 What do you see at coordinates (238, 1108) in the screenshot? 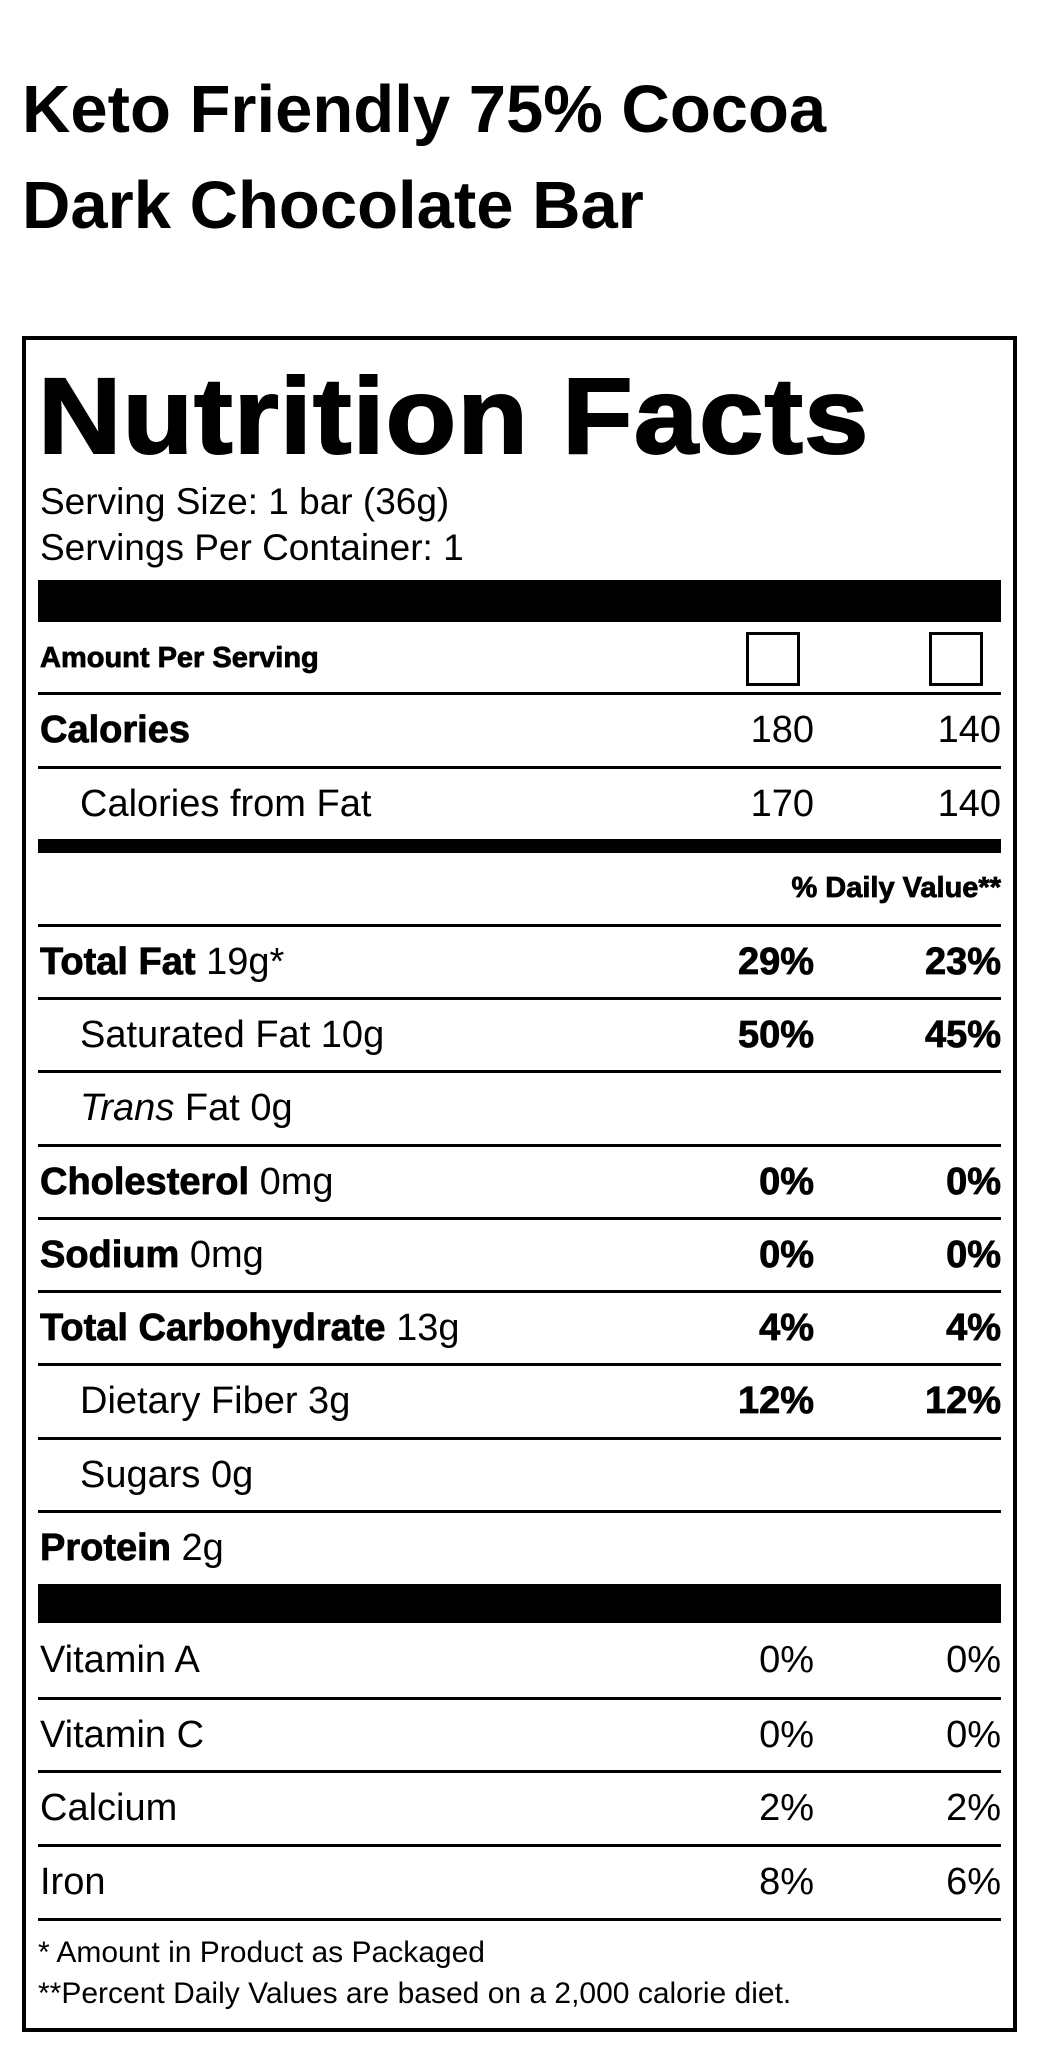
I see `nutrient-amount: Fat 0g` at bounding box center [238, 1108].